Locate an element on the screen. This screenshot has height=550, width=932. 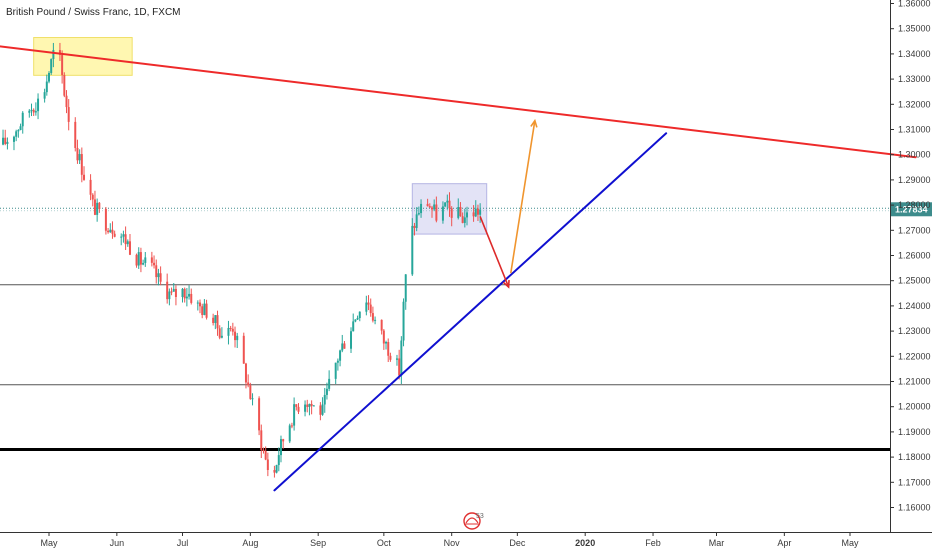
price-tick-label: 1.28000 is located at coordinates (914, 205).